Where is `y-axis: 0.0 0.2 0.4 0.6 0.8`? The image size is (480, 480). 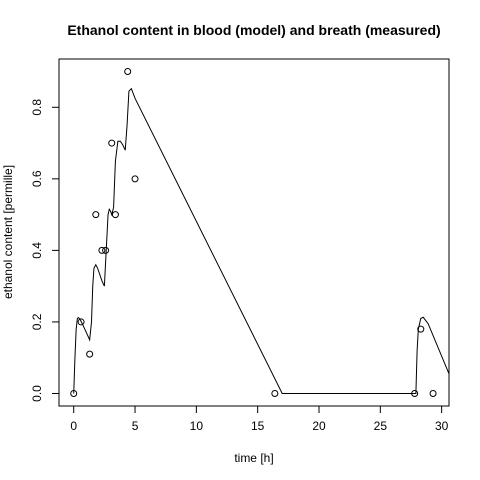
y-axis: 0.0 0.2 0.4 0.6 0.8 is located at coordinates (45, 250).